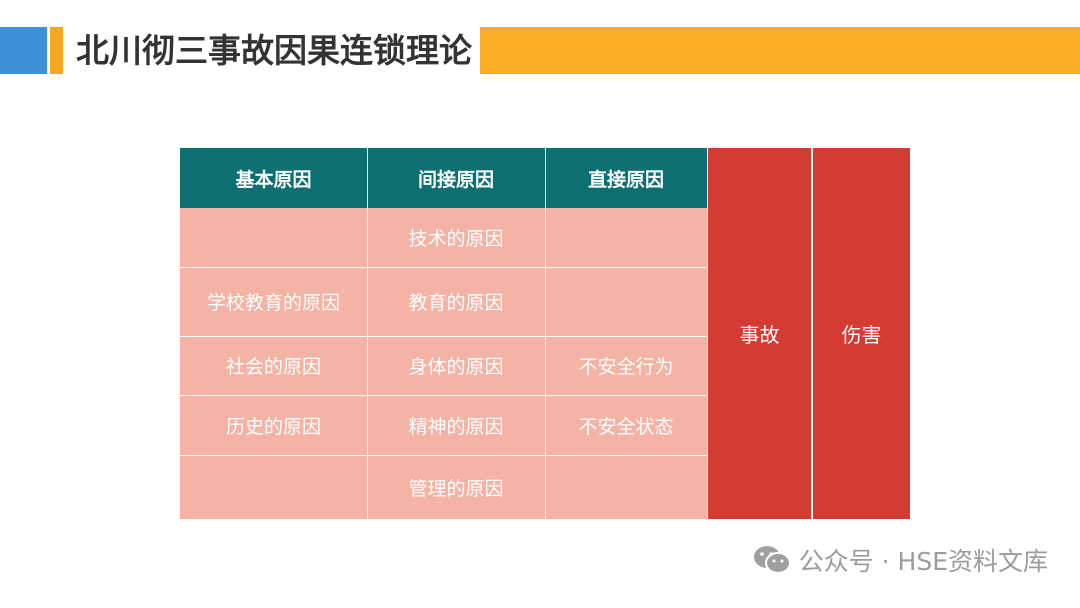  What do you see at coordinates (456, 301) in the screenshot?
I see `table-cell: 教育的原因` at bounding box center [456, 301].